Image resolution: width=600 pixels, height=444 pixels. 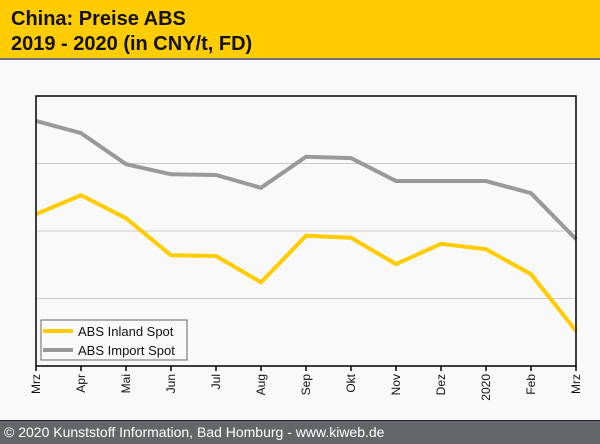 What do you see at coordinates (171, 383) in the screenshot?
I see `x-tick-label: Jun` at bounding box center [171, 383].